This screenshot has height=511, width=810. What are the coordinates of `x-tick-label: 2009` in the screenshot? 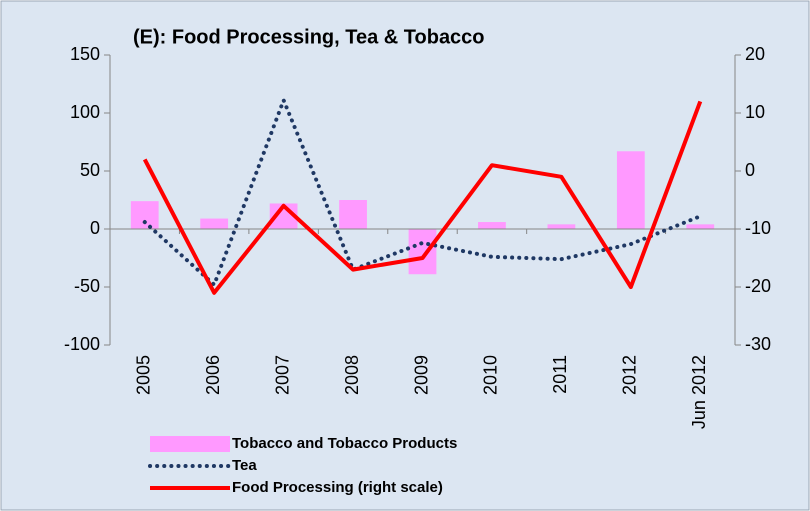 It's located at (421, 375).